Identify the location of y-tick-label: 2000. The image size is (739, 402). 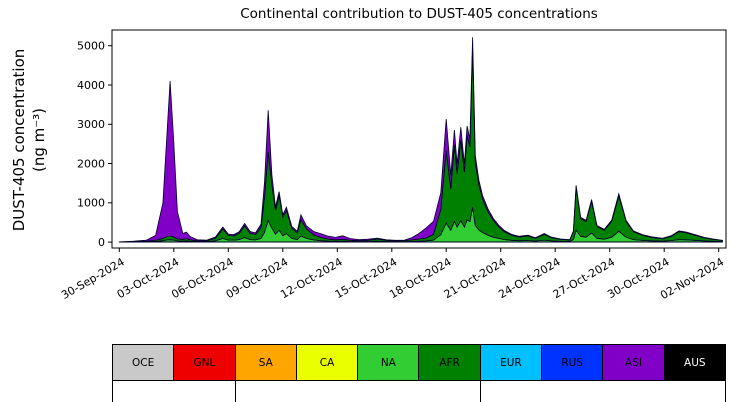
(91, 163).